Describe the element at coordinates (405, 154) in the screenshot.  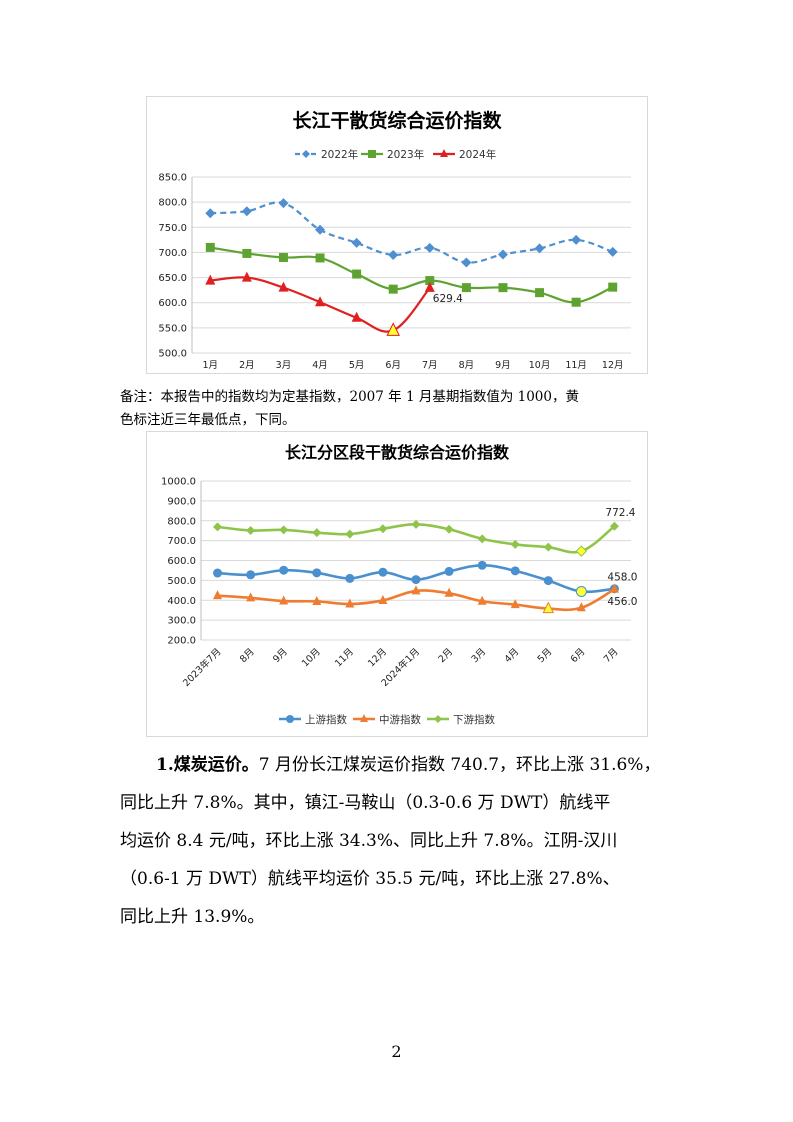
I see `legend-label-2: 2023年` at that location.